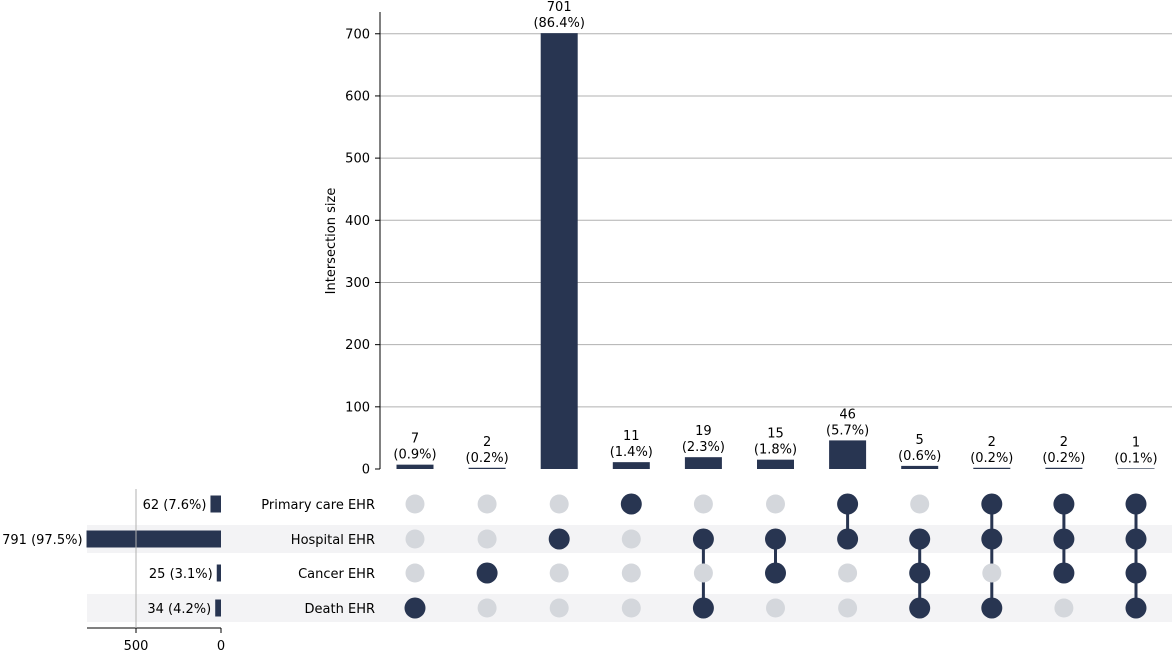  I want to click on set-axis-tick-label: 500, so click(136, 645).